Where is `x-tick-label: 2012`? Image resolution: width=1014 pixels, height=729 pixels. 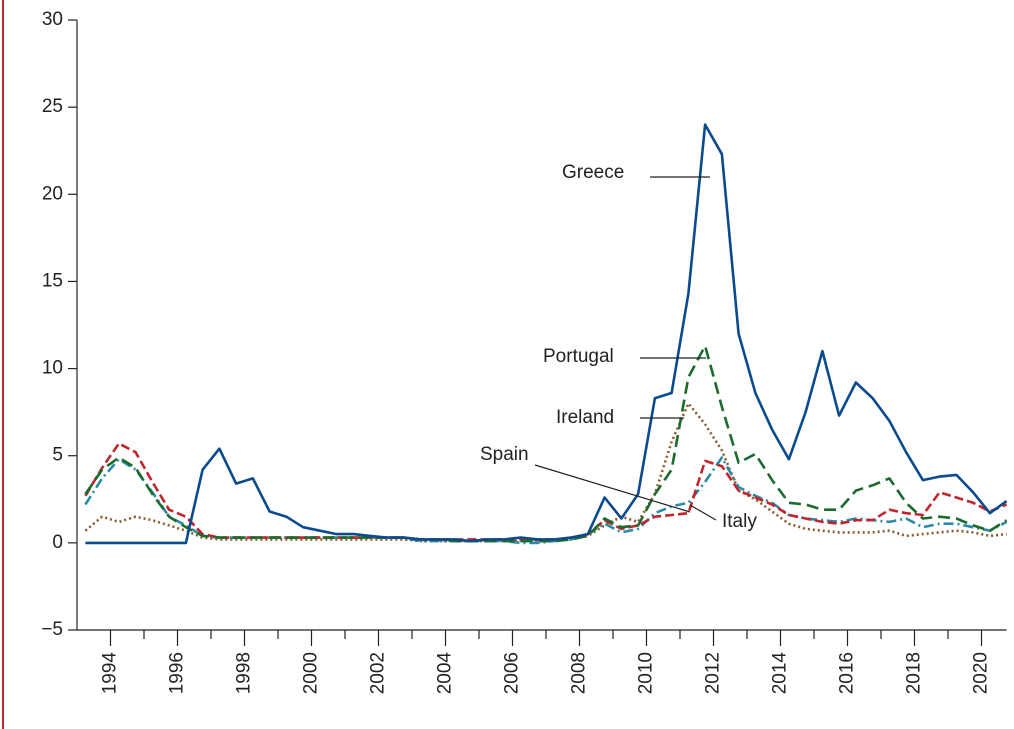
x-tick-label: 2012 is located at coordinates (713, 673).